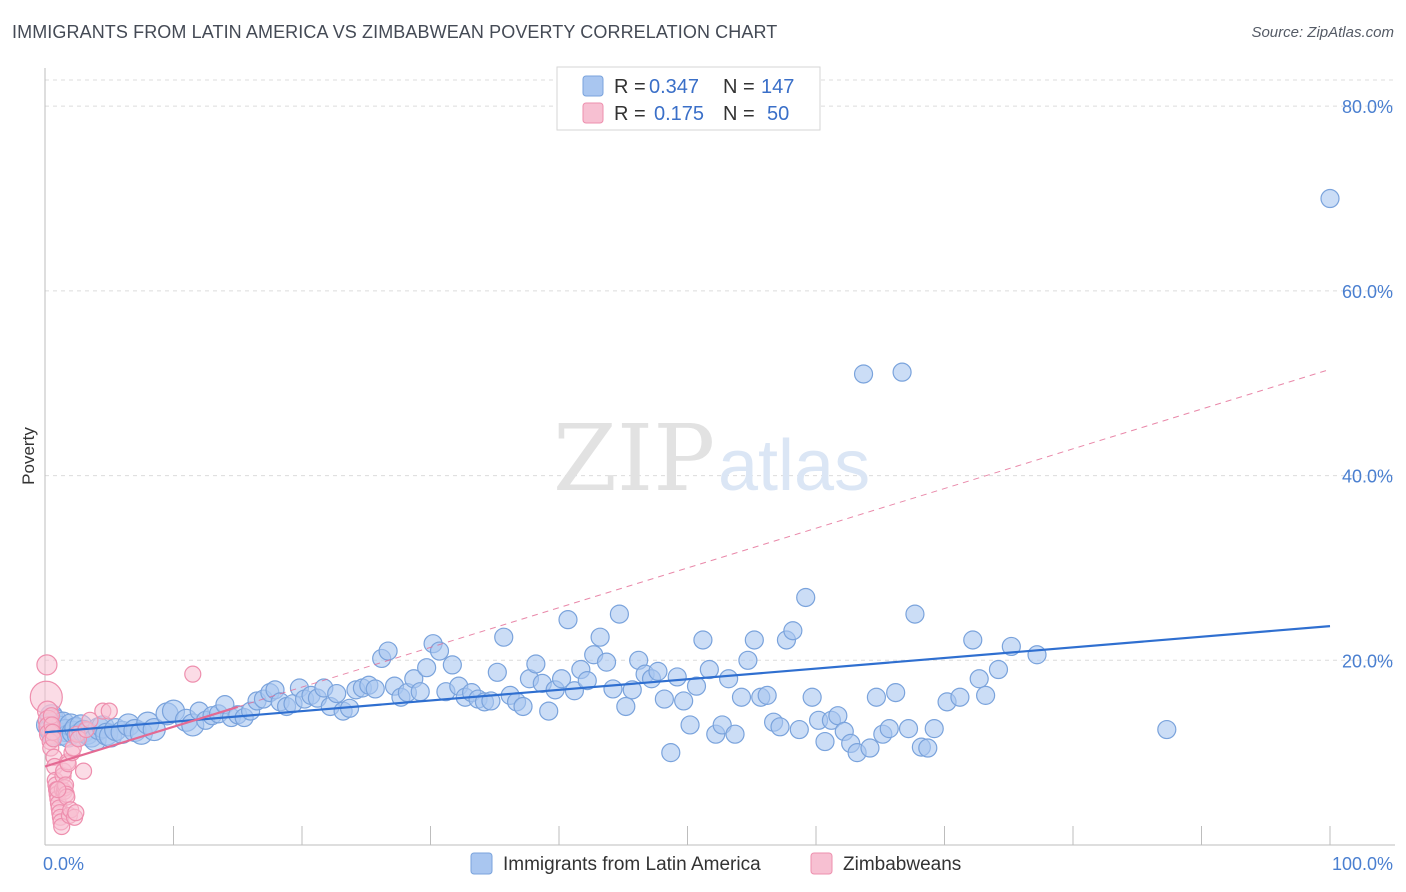 The image size is (1406, 892). What do you see at coordinates (679, 114) in the screenshot?
I see `legend-row2-r-value: 0.175` at bounding box center [679, 114].